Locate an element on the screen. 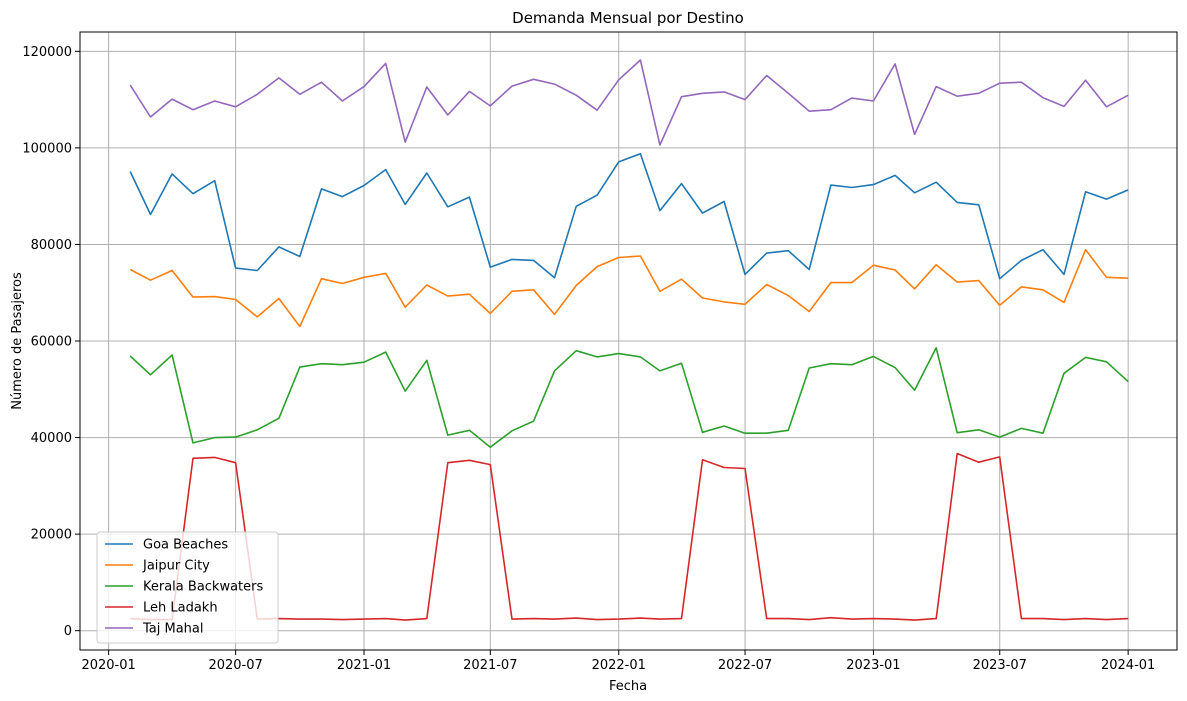  x-tick-label: 2023-01 is located at coordinates (873, 665).